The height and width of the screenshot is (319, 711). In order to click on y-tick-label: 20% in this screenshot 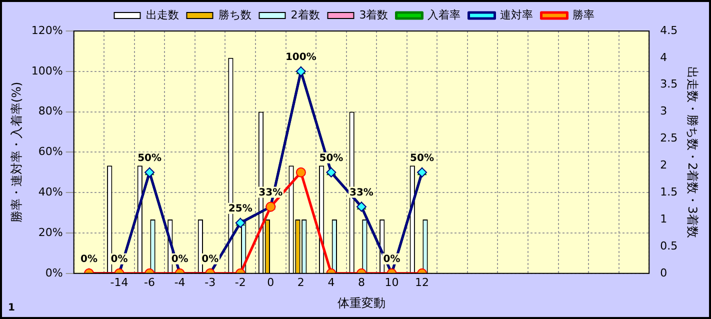, I will do `click(50, 232)`.